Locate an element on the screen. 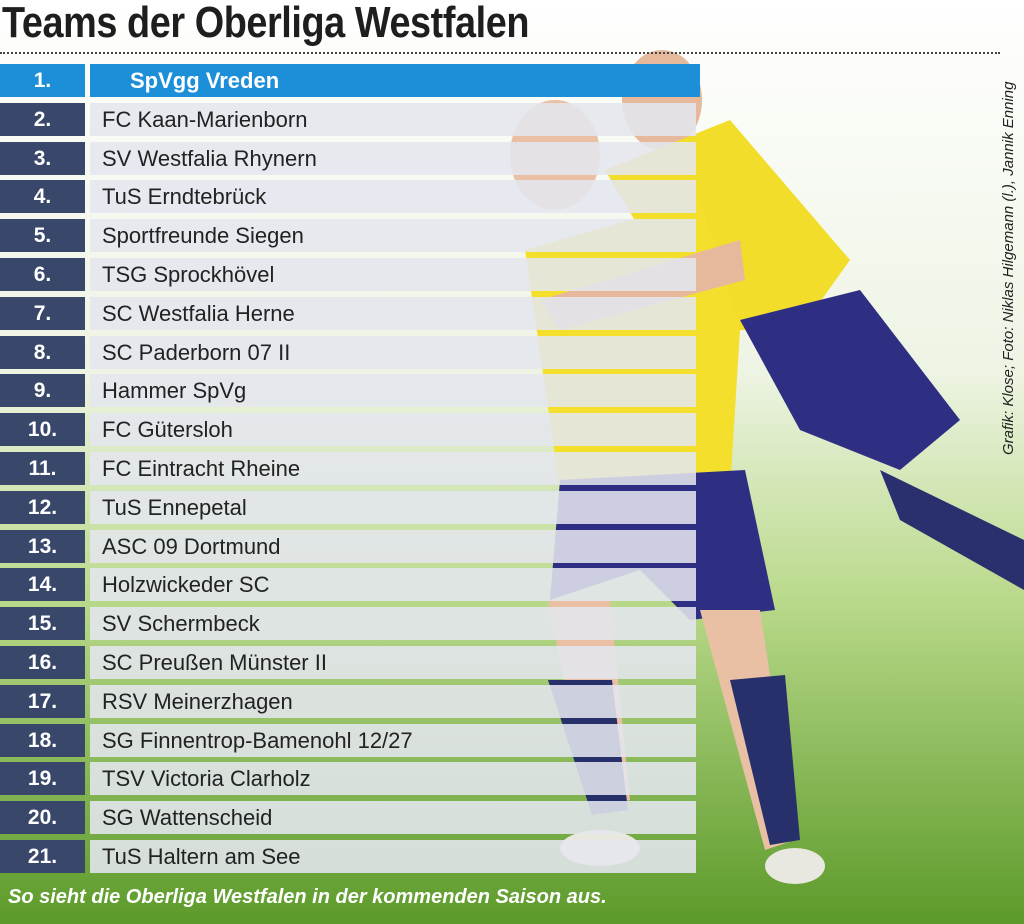  team-name: SG Finnentrop-Bamenohl 12/27 is located at coordinates (393, 740).